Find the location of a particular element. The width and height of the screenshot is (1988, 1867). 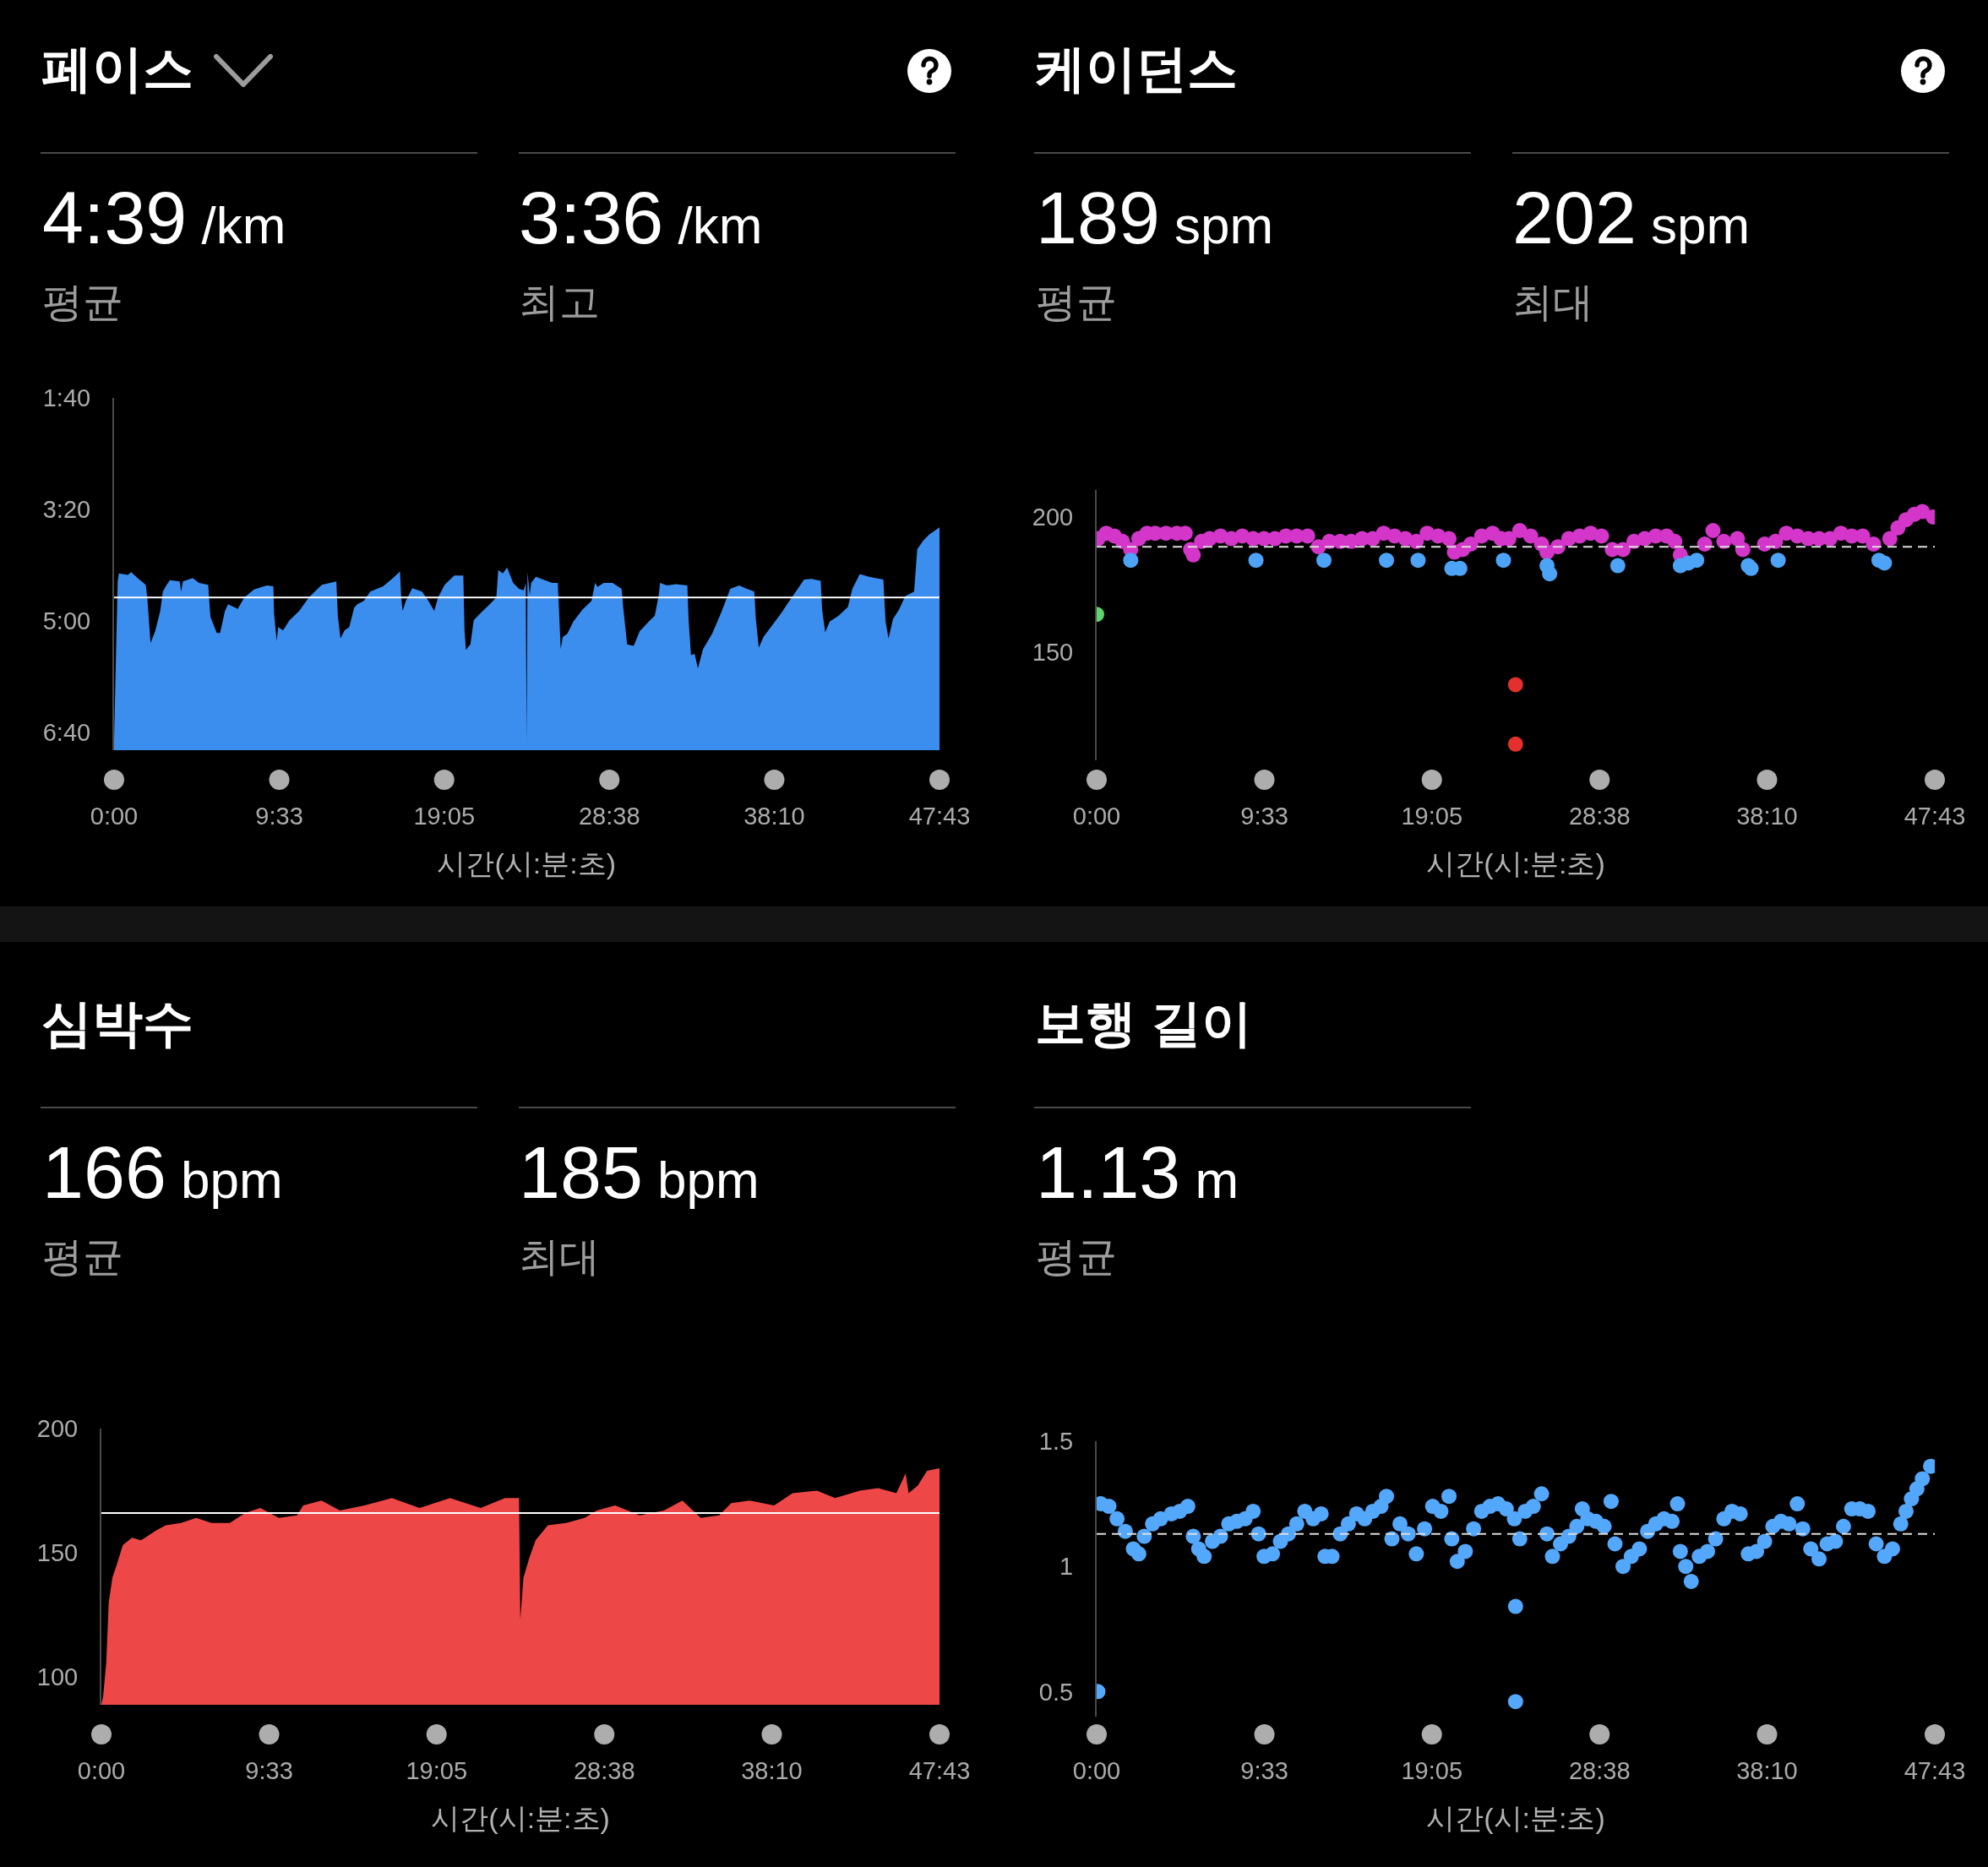

chart-title: 보행 길이 is located at coordinates (1143, 1023).